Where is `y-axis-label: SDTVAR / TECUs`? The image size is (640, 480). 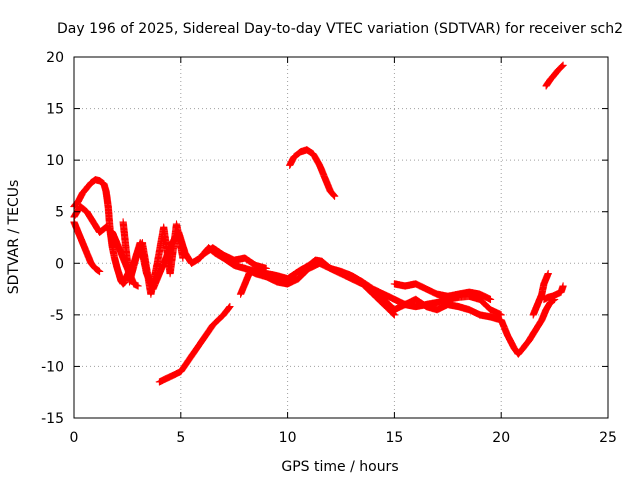 y-axis-label: SDTVAR / TECUs is located at coordinates (14, 237).